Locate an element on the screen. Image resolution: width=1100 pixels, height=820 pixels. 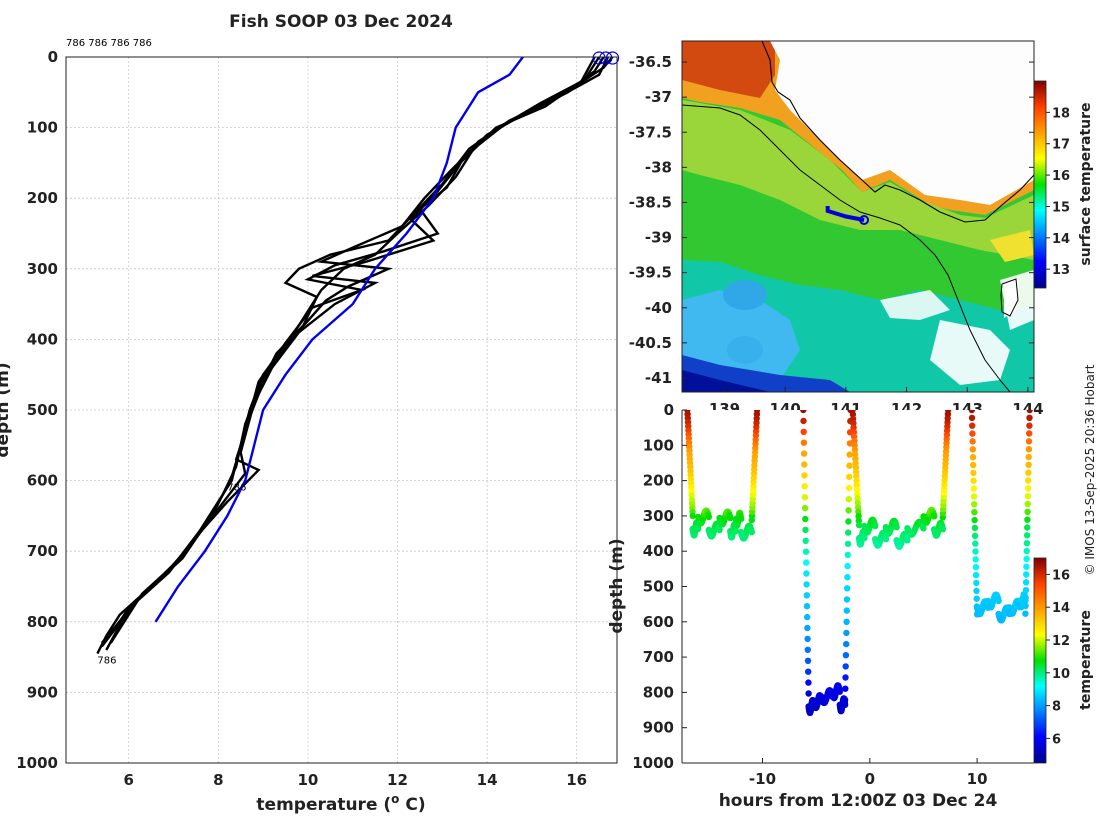
ship-track-end-marker is located at coordinates (864, 220).